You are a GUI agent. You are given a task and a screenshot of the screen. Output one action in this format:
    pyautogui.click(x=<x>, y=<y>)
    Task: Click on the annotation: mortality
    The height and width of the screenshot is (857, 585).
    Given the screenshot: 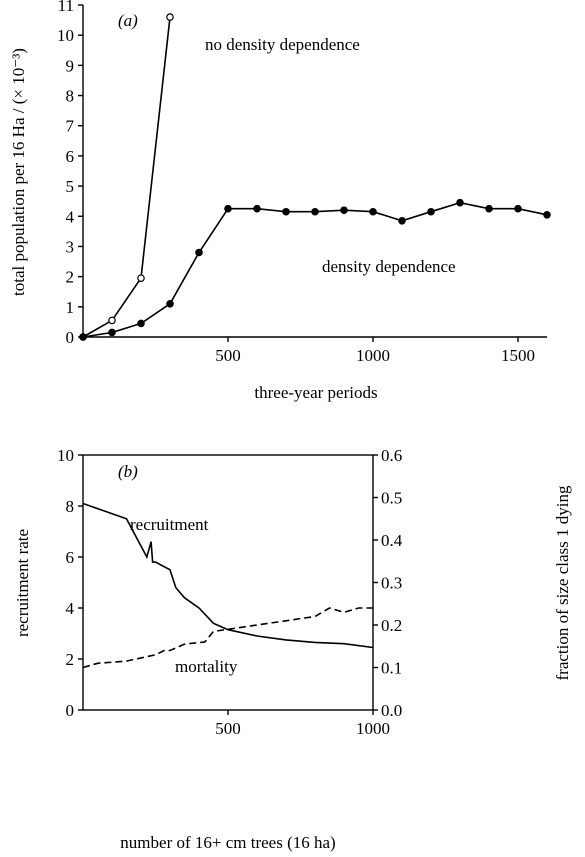 What is the action you would take?
    pyautogui.click(x=206, y=666)
    